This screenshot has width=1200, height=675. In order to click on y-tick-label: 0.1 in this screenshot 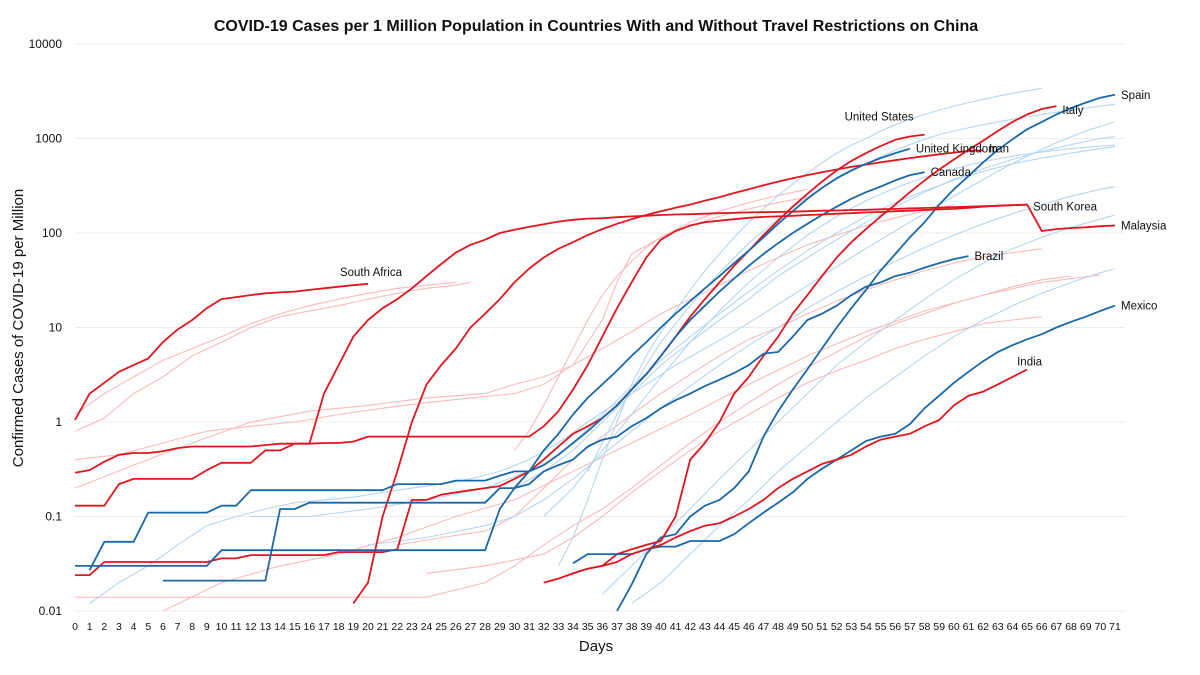, I will do `click(53, 517)`.